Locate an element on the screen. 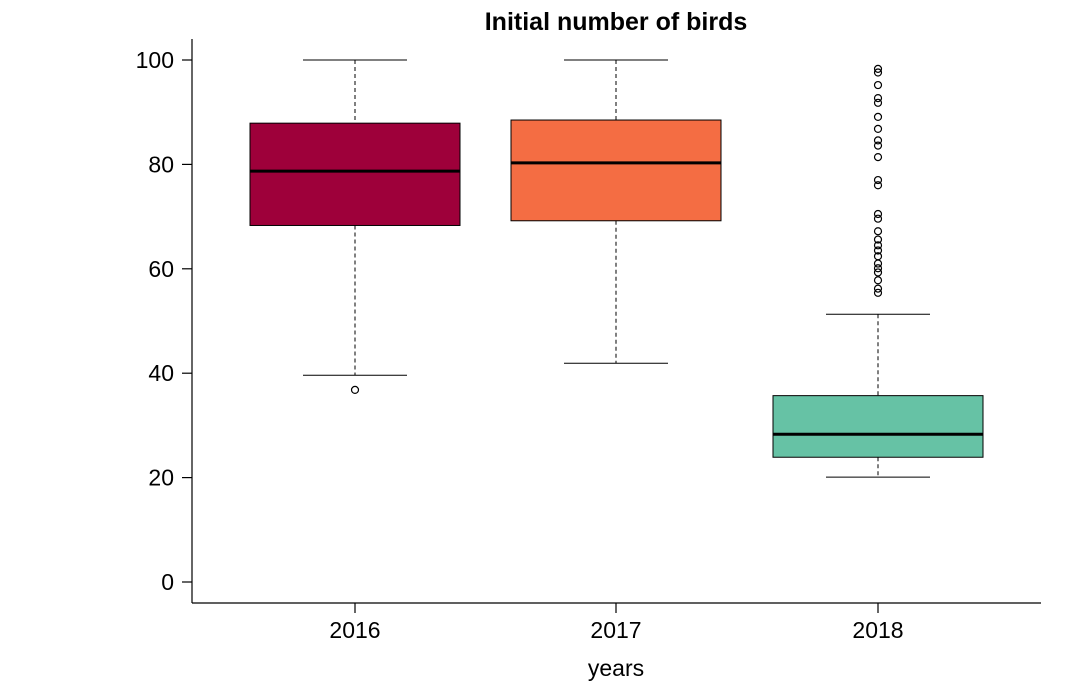  x-tick-label-2017: 2017 is located at coordinates (615, 630).